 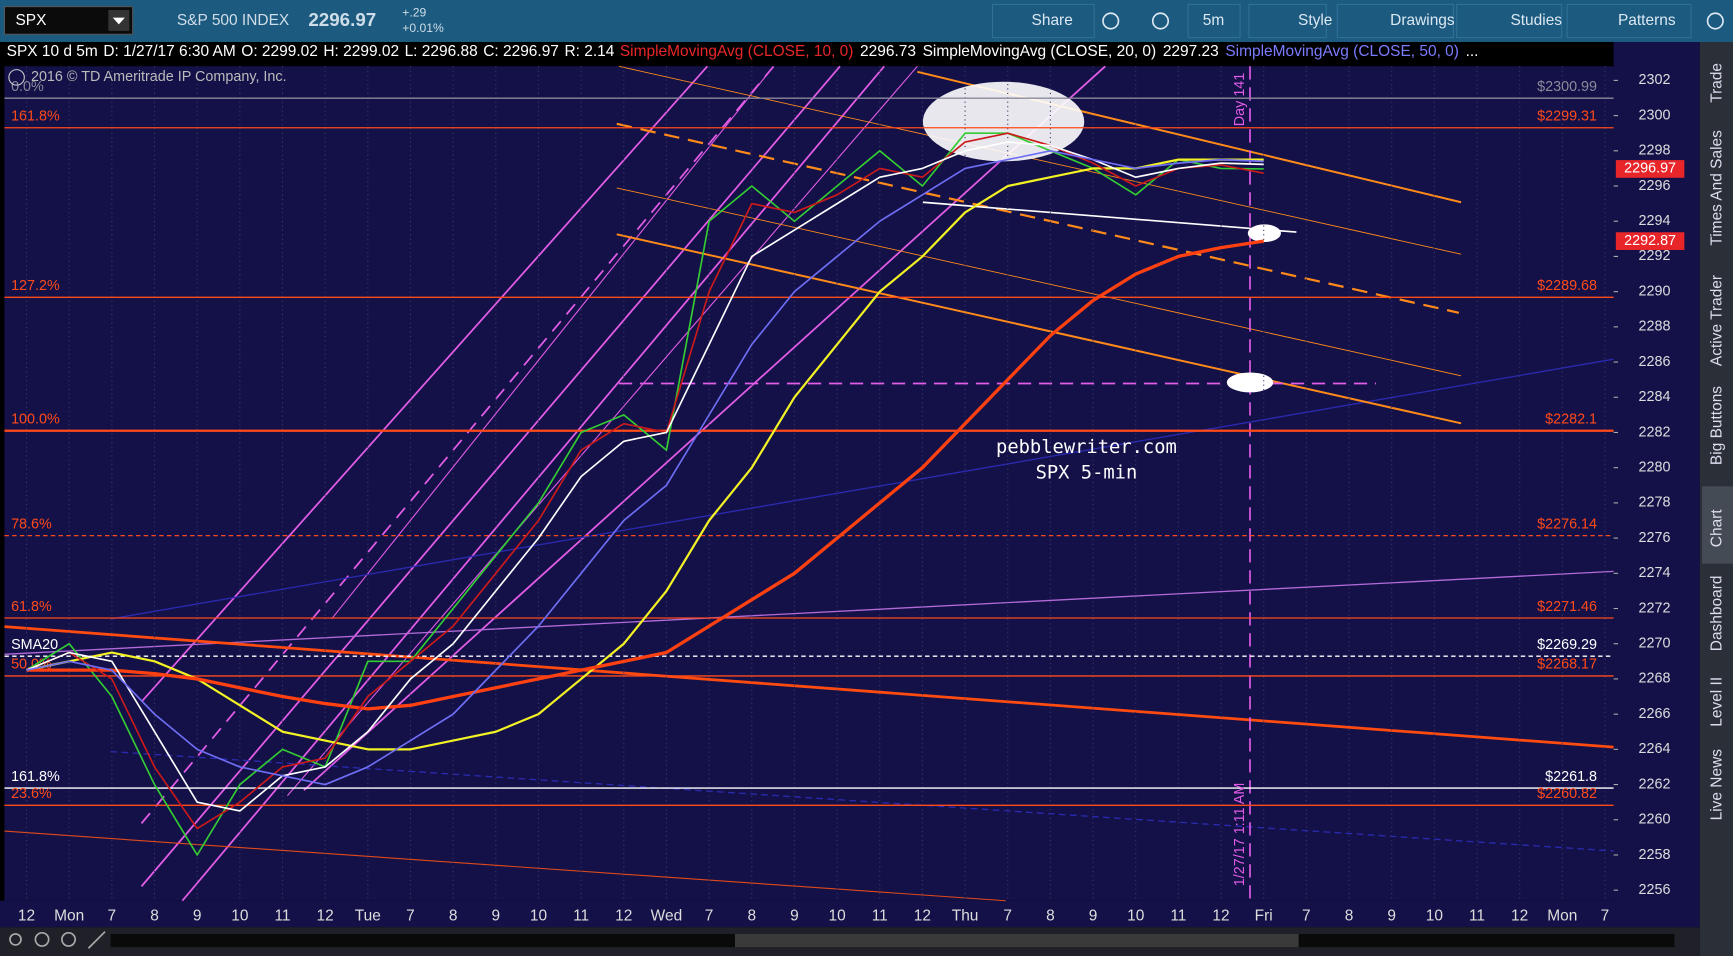 I want to click on price-tag-label: 2292.87, so click(x=1650, y=241).